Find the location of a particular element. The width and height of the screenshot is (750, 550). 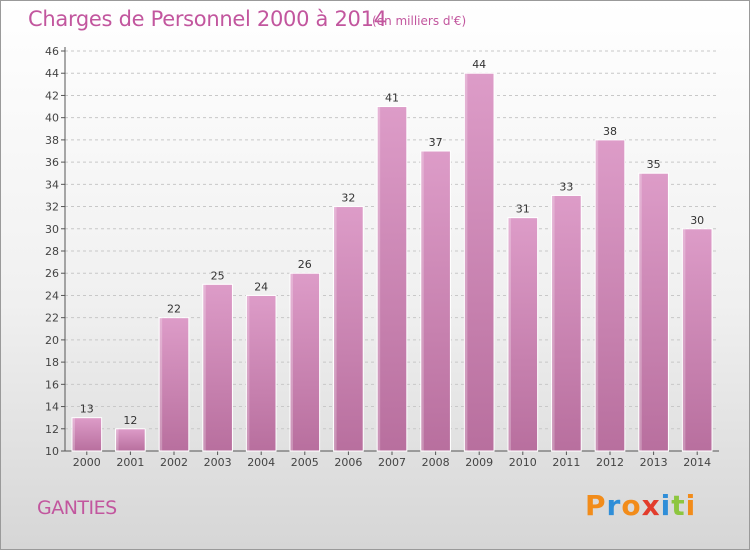

data-label-2002: 22 is located at coordinates (174, 309).